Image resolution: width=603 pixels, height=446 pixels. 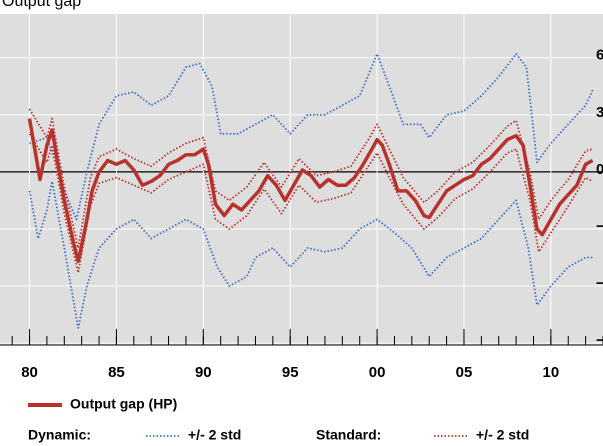 I want to click on y-tick-label: 6, so click(x=599, y=55).